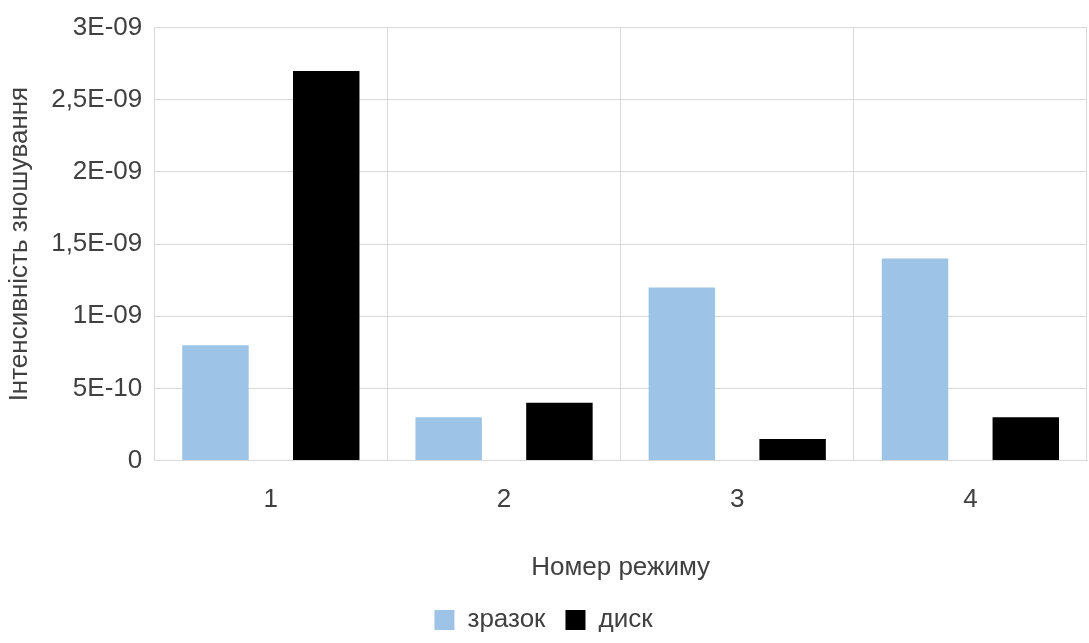 Image resolution: width=1089 pixels, height=643 pixels. What do you see at coordinates (107, 170) in the screenshot?
I see `y-tick-label: 2E-09` at bounding box center [107, 170].